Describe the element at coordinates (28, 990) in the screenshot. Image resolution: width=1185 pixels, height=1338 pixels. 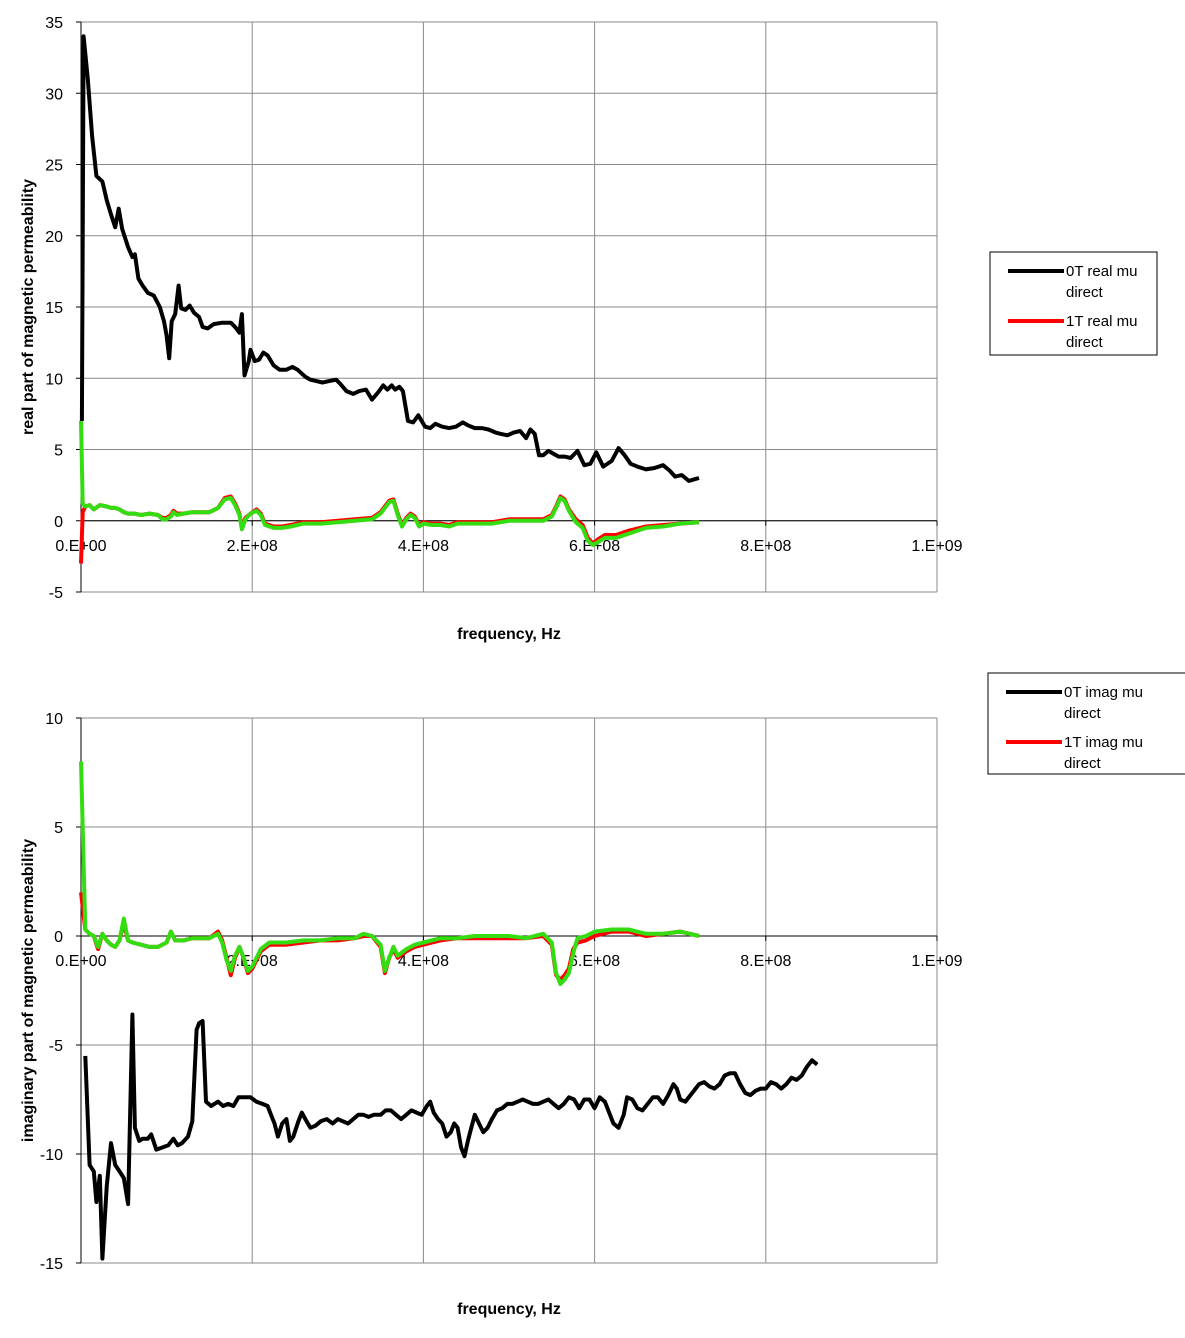
I see `y-axis-title: imaginary part of magnetic permeability` at that location.